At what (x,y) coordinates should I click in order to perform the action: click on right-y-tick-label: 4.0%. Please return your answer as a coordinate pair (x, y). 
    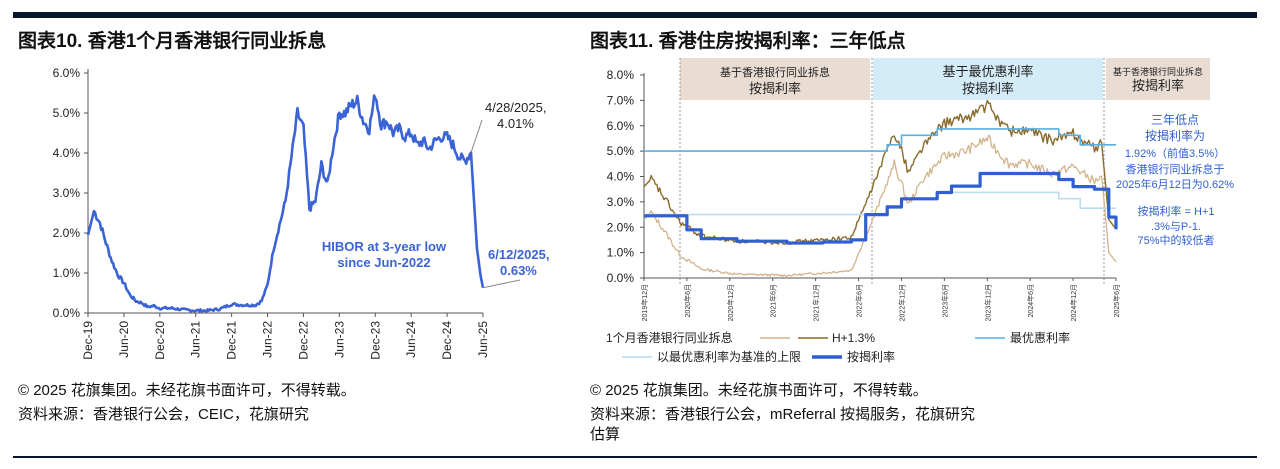
    Looking at the image, I should click on (621, 177).